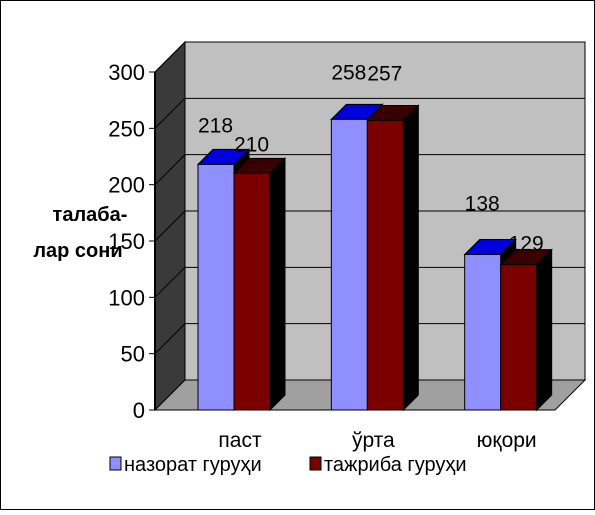 The image size is (595, 515). What do you see at coordinates (126, 297) in the screenshot?
I see `y-tick-label: 100` at bounding box center [126, 297].